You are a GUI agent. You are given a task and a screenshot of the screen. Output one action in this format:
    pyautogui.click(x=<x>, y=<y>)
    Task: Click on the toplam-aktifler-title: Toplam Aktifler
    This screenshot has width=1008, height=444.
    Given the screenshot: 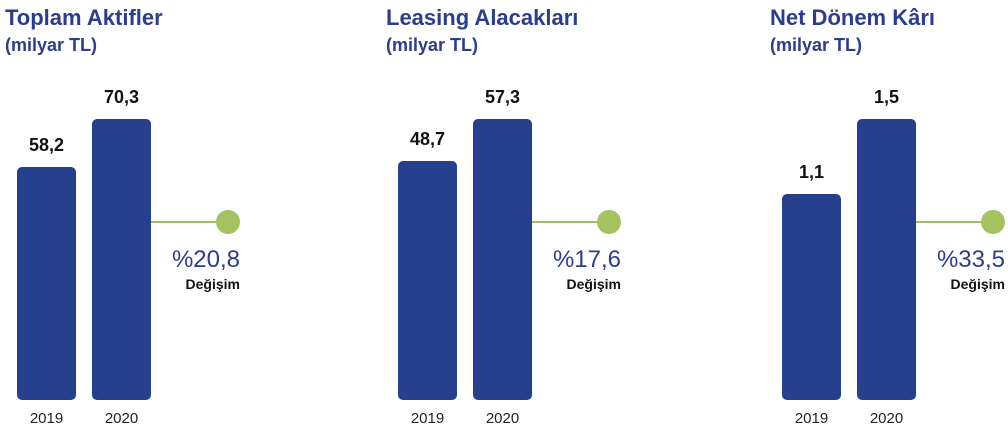 What is the action you would take?
    pyautogui.click(x=84, y=17)
    